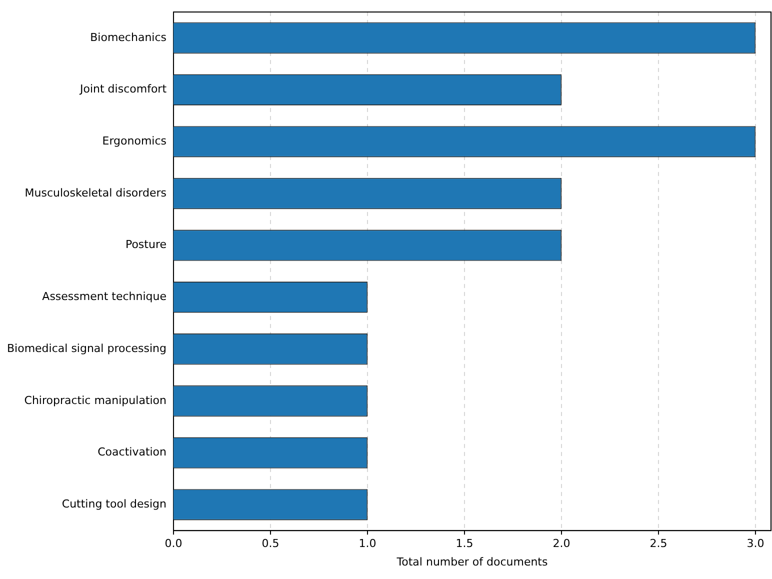 The height and width of the screenshot is (579, 772). Describe the element at coordinates (95, 193) in the screenshot. I see `y-tick-label: Musculoskeletal disorders` at that location.